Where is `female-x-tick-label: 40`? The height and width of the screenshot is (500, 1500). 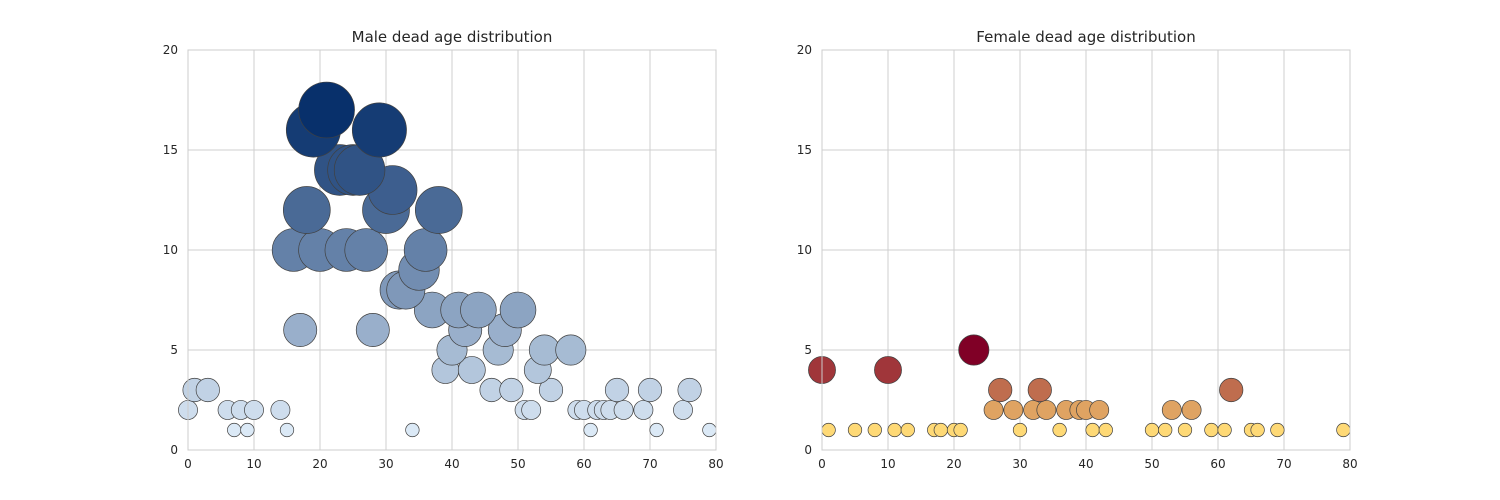
female-x-tick-label: 40 is located at coordinates (1085, 464).